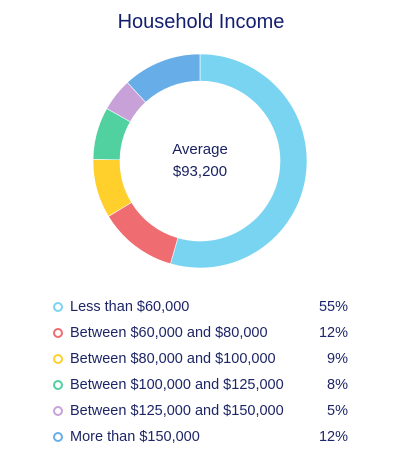 The width and height of the screenshot is (402, 459). Describe the element at coordinates (135, 437) in the screenshot. I see `legend-label: More than $150,000` at that location.